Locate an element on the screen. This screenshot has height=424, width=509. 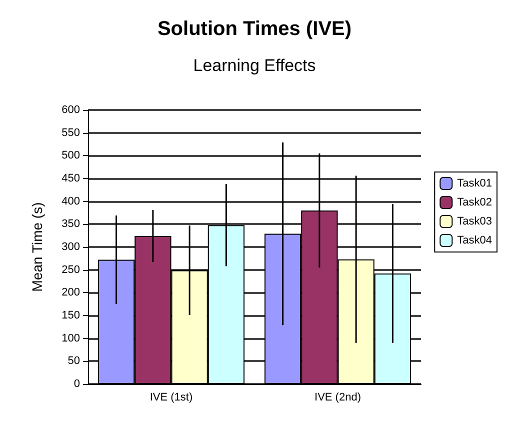
y-tick-label: 150 is located at coordinates (71, 316).